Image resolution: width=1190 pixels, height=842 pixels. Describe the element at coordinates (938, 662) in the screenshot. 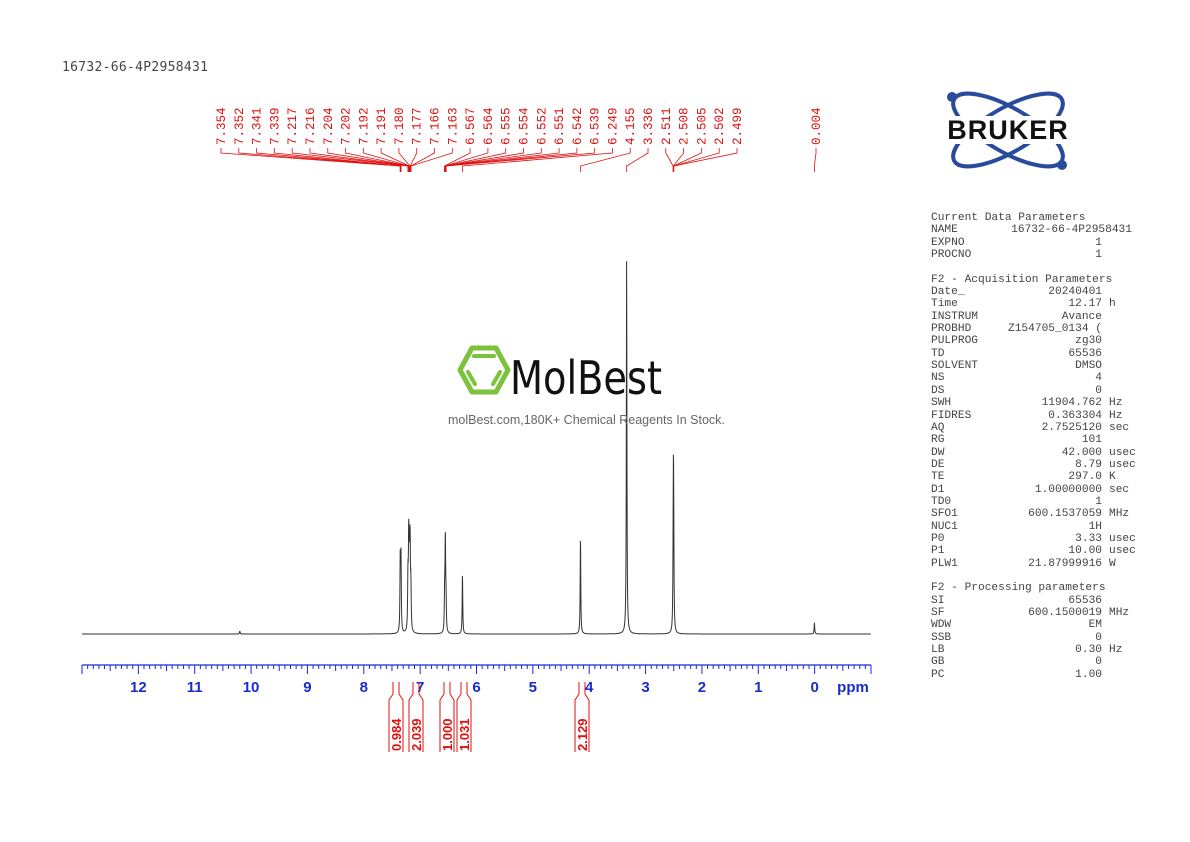

I see `param-key: GB` at that location.